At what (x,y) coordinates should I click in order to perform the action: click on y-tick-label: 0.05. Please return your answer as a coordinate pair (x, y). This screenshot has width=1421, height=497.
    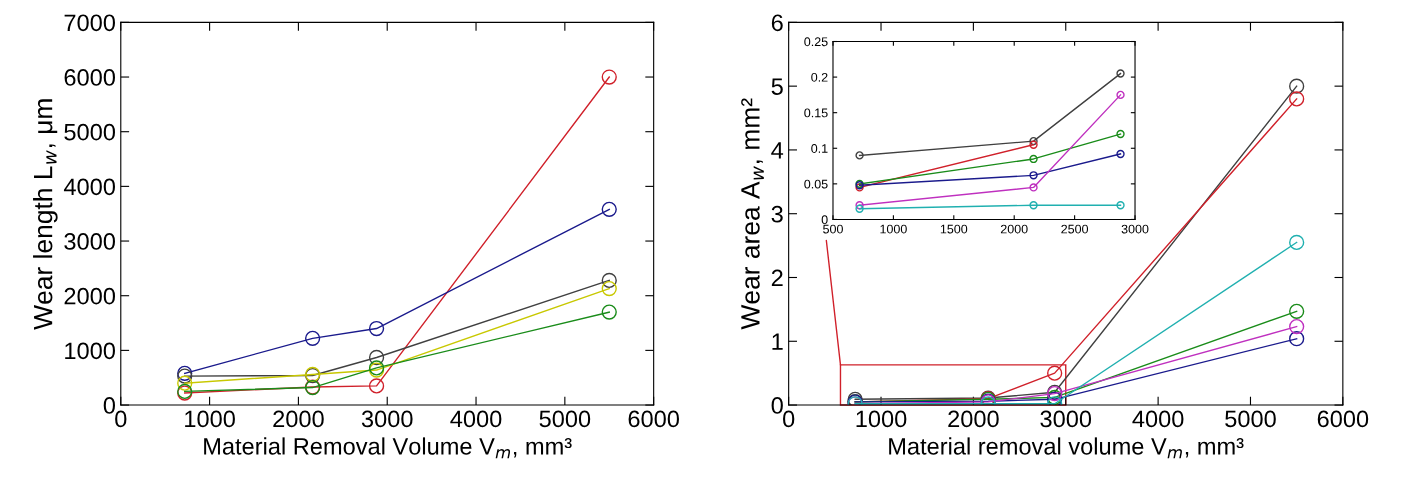
    Looking at the image, I should click on (816, 184).